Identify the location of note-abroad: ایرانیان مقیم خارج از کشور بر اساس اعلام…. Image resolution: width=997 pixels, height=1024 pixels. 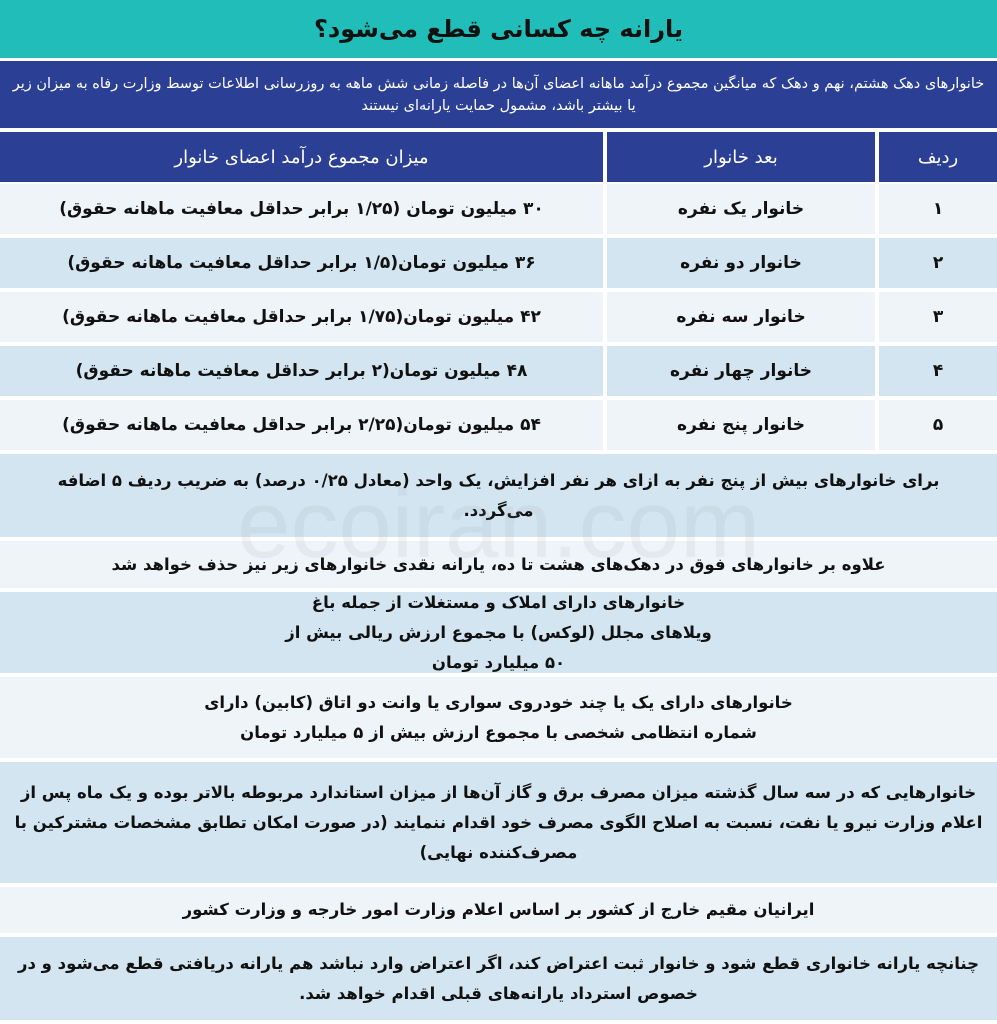
(498, 910).